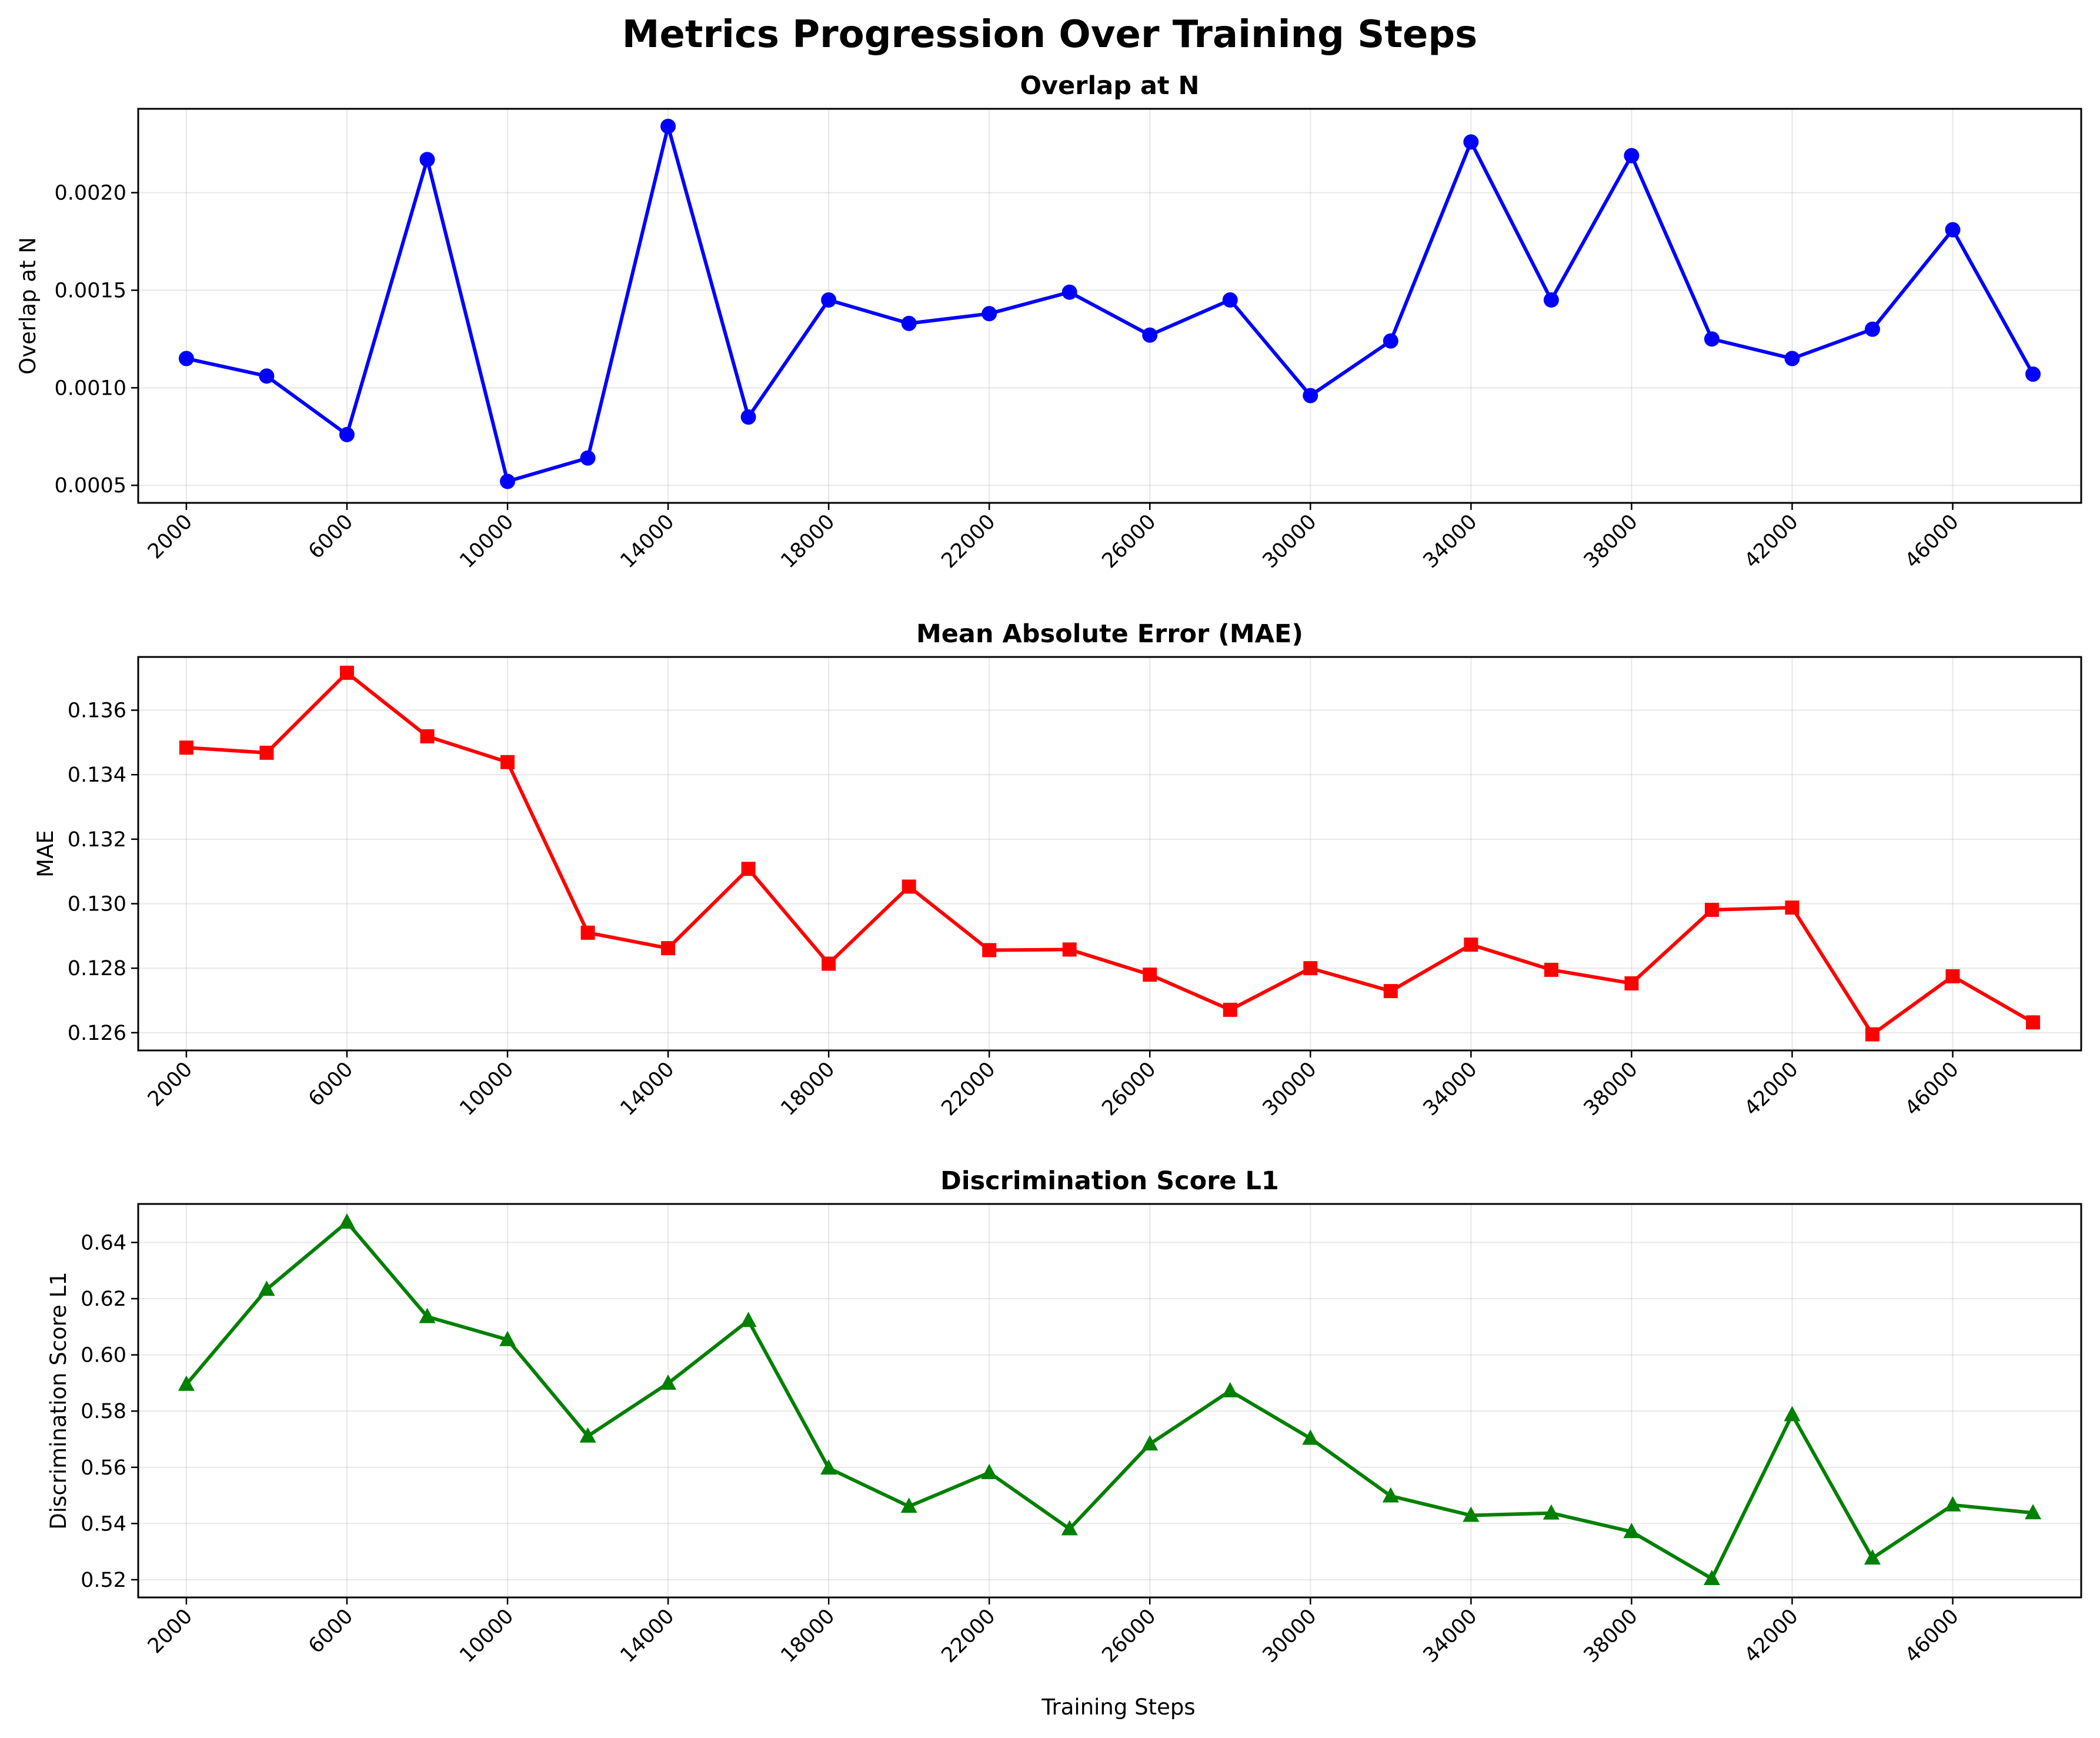 The image size is (2100, 1738). What do you see at coordinates (97, 840) in the screenshot?
I see `y-tick-label: 0.132` at bounding box center [97, 840].